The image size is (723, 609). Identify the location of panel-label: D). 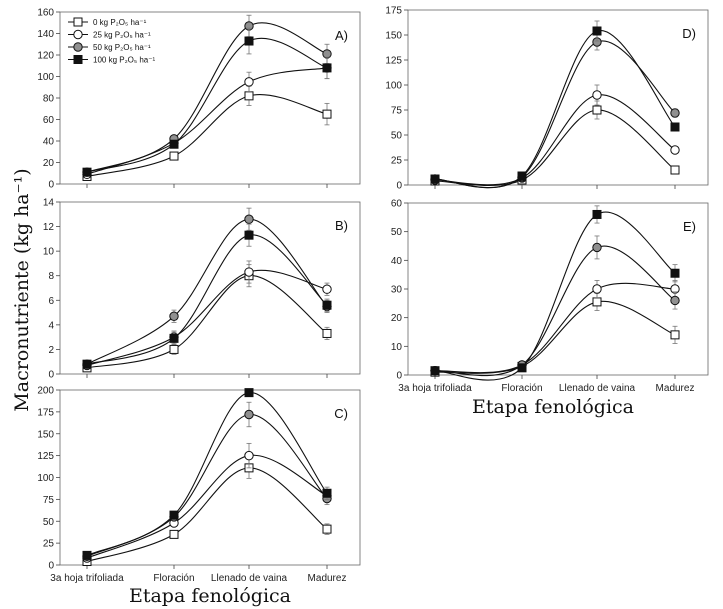
(689, 33).